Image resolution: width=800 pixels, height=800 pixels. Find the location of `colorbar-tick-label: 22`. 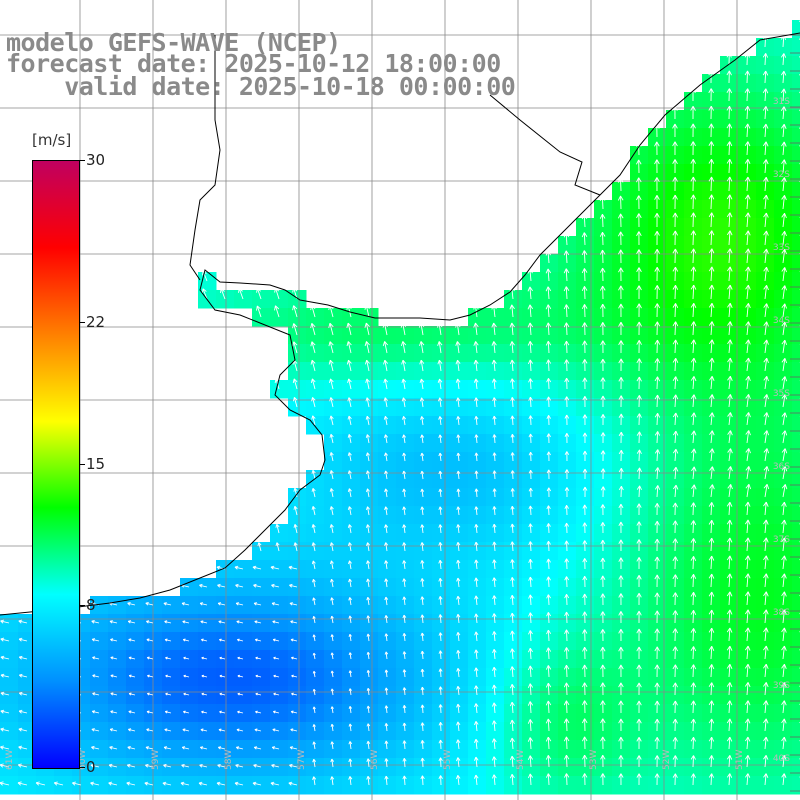

colorbar-tick-label: 22 is located at coordinates (96, 321).